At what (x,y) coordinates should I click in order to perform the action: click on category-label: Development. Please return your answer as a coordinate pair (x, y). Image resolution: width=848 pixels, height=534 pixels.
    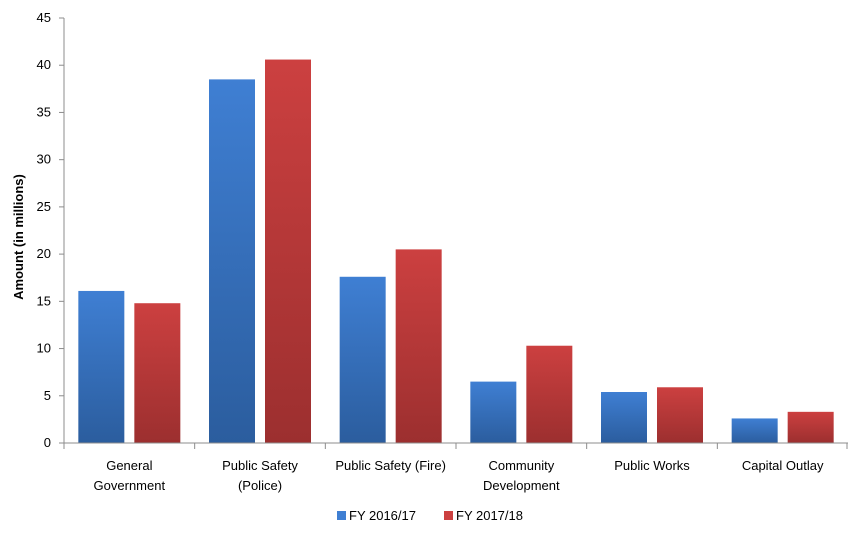
    Looking at the image, I should click on (521, 485).